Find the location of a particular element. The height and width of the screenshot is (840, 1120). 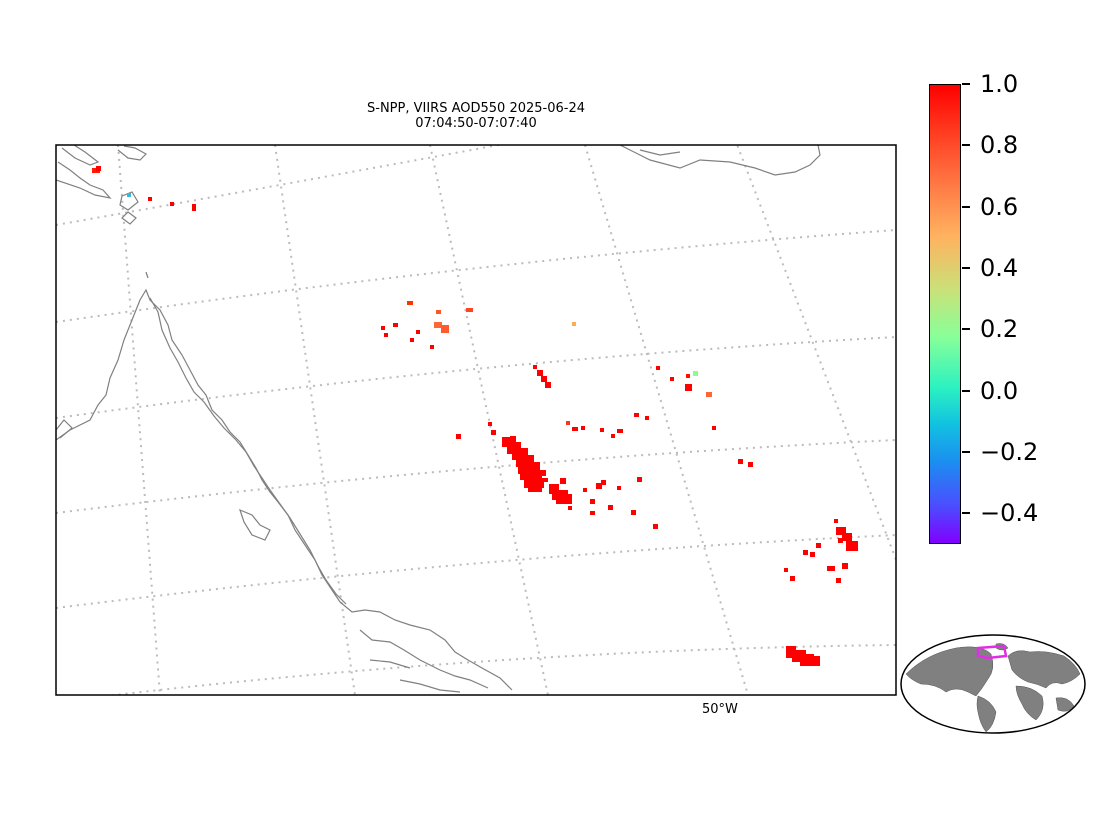

colorbar-tick-label: 0.2 is located at coordinates (999, 329).